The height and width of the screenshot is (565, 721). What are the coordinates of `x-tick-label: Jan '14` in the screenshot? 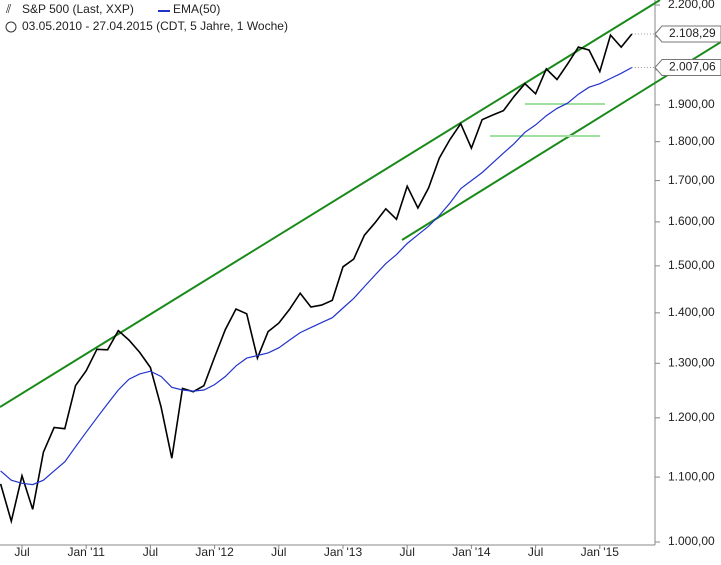 It's located at (471, 552).